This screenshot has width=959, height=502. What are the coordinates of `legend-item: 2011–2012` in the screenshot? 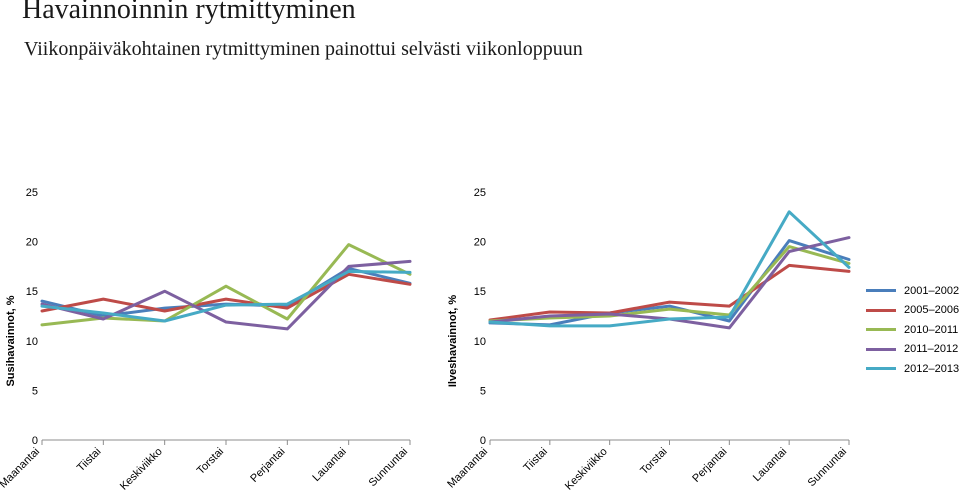 It's located at (912, 350).